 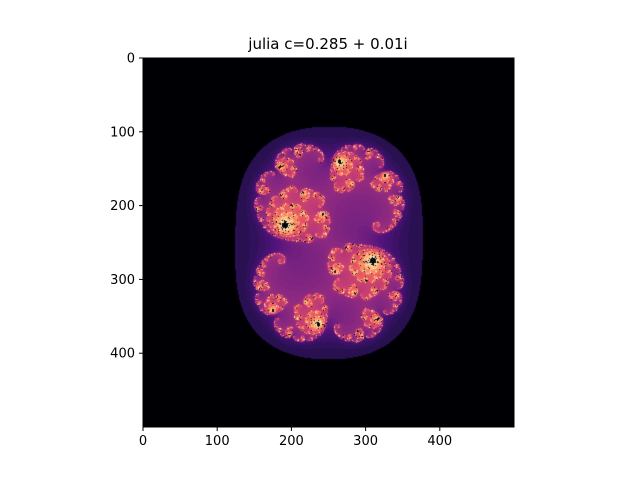 What do you see at coordinates (122, 280) in the screenshot?
I see `y-tick-label: 300` at bounding box center [122, 280].